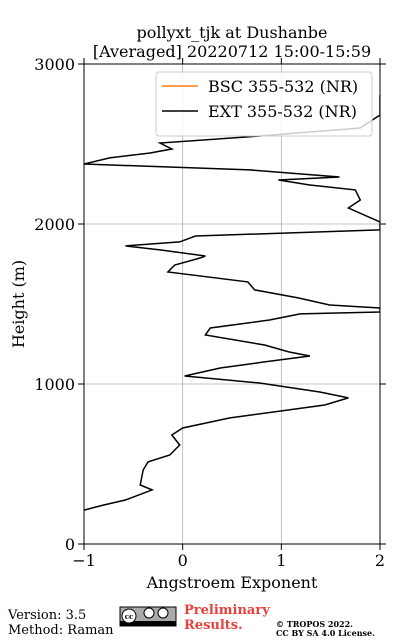 Image resolution: width=400 pixels, height=644 pixels. What do you see at coordinates (283, 86) in the screenshot?
I see `legend-label: BSC 355-532 (NR)` at bounding box center [283, 86].